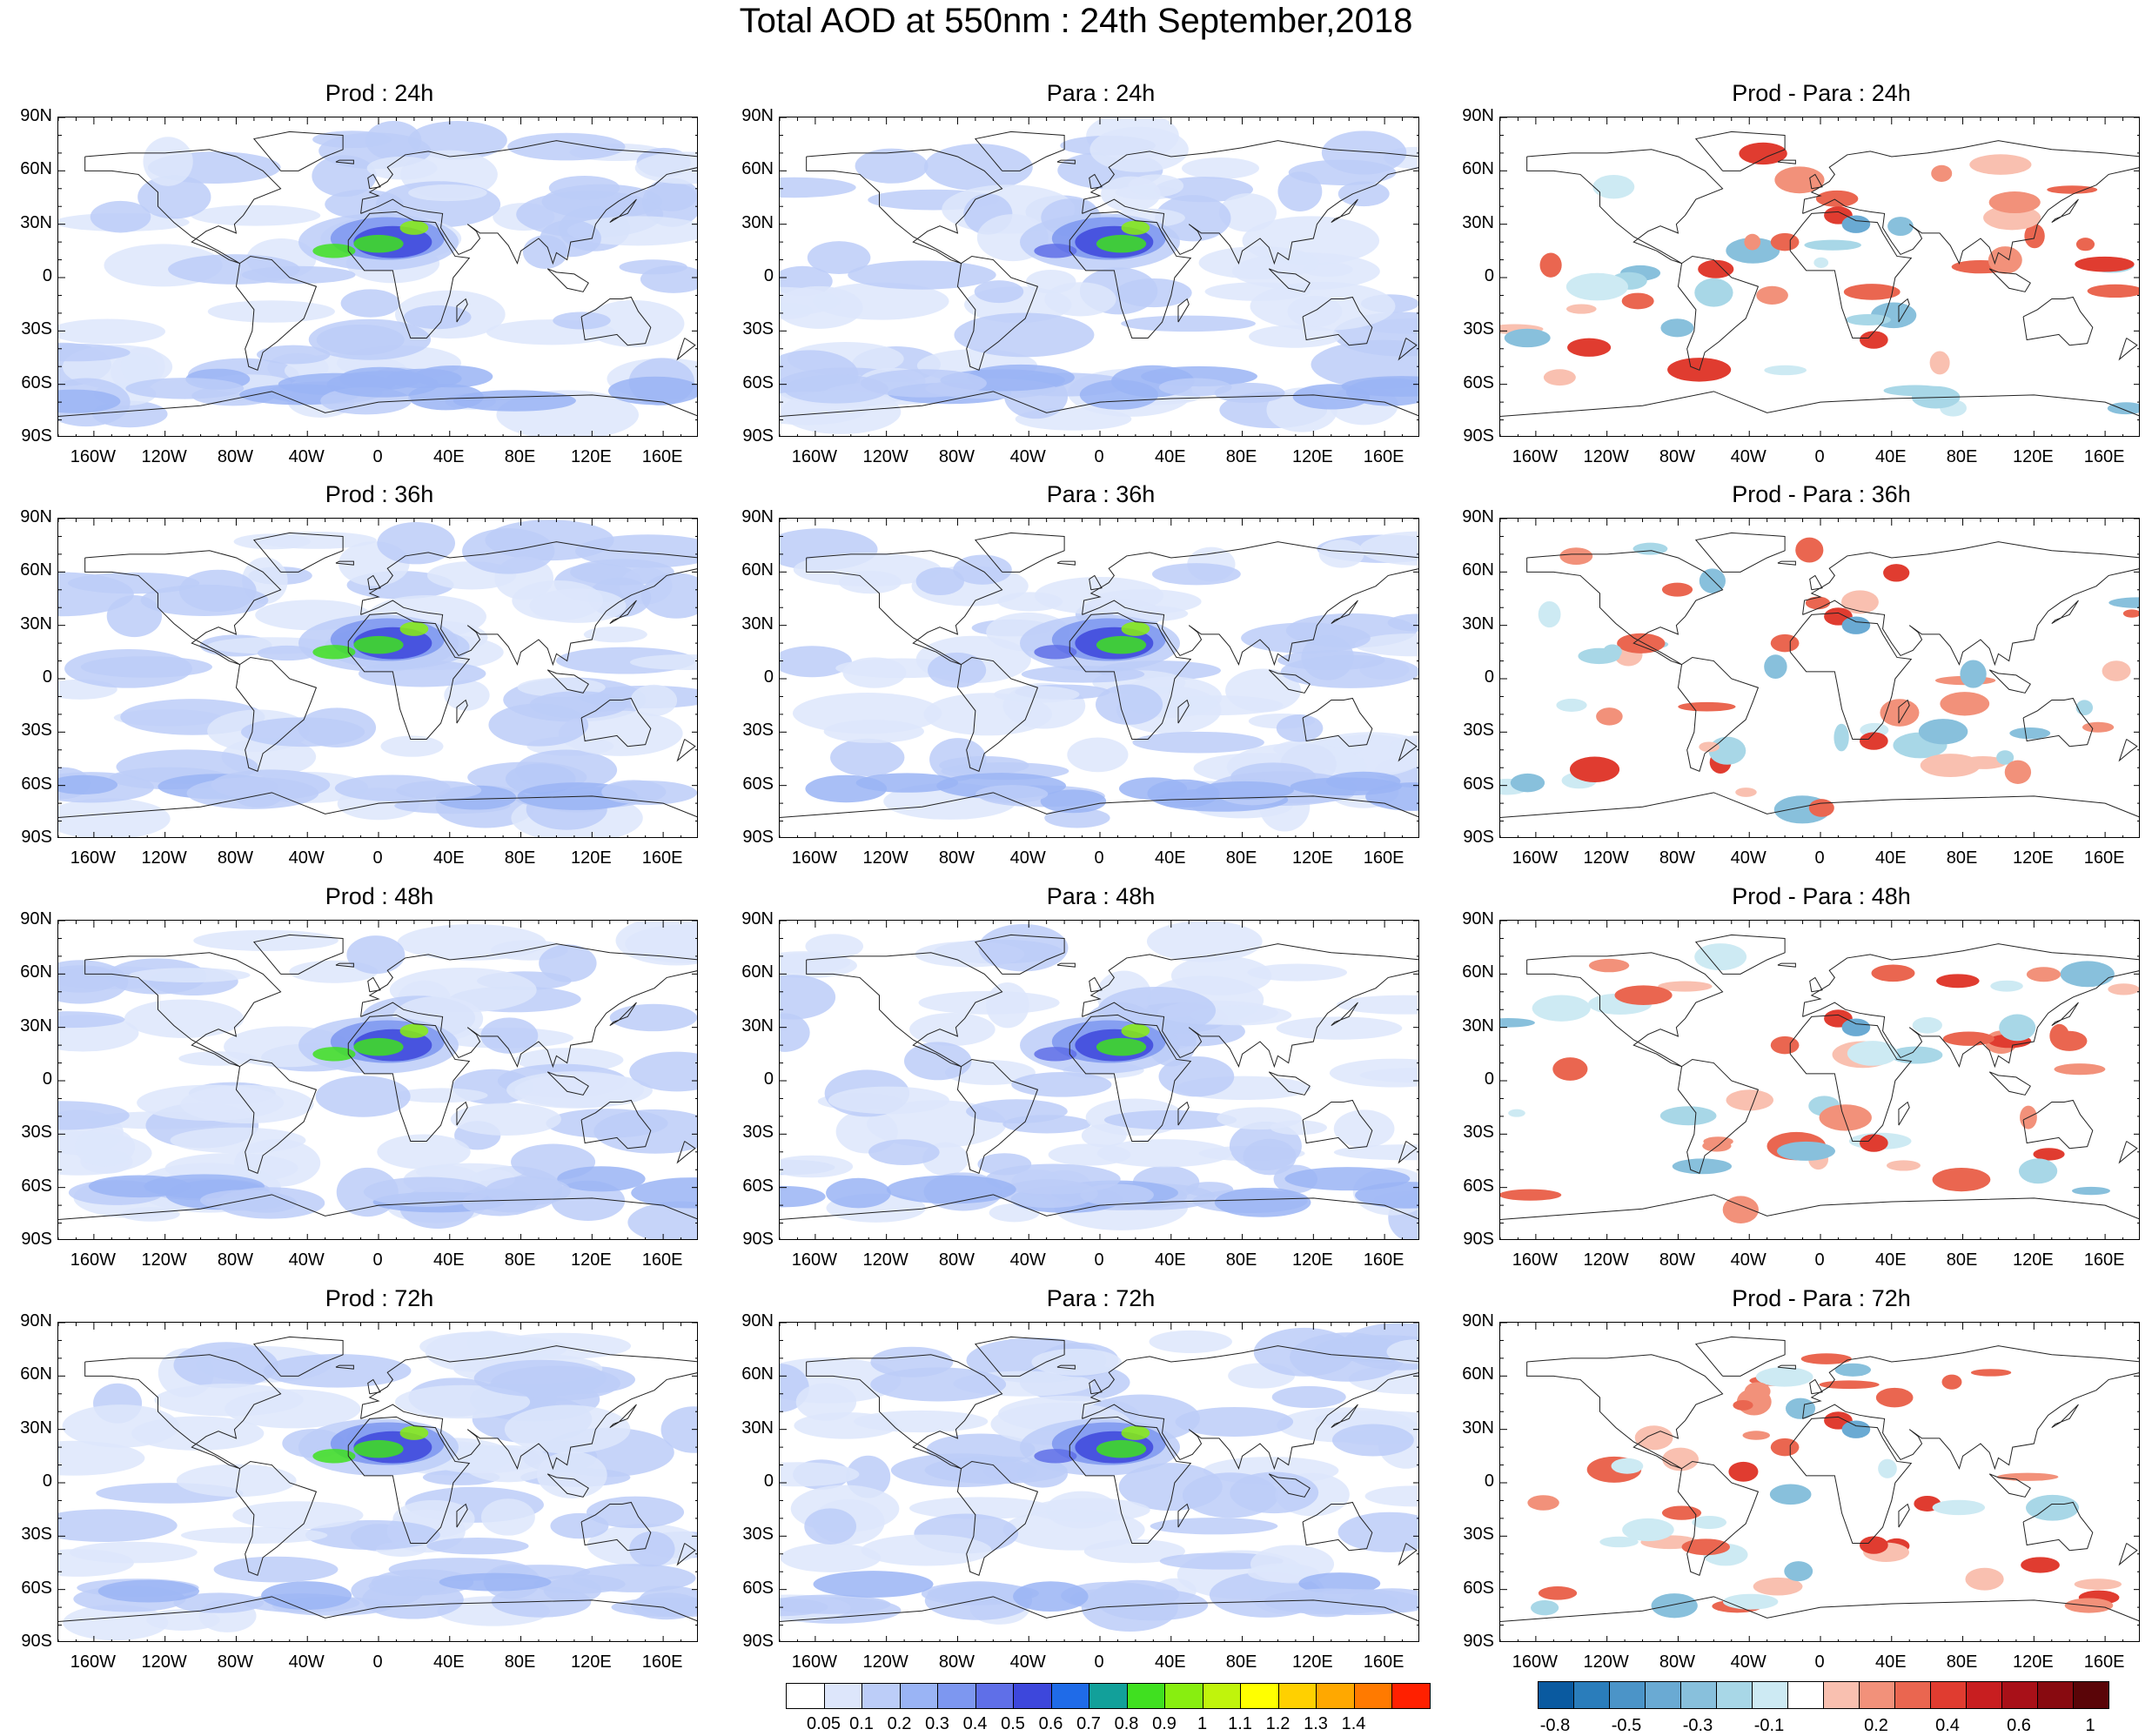 The height and width of the screenshot is (1736, 2152). I want to click on map-plot-area, so click(1820, 1080).